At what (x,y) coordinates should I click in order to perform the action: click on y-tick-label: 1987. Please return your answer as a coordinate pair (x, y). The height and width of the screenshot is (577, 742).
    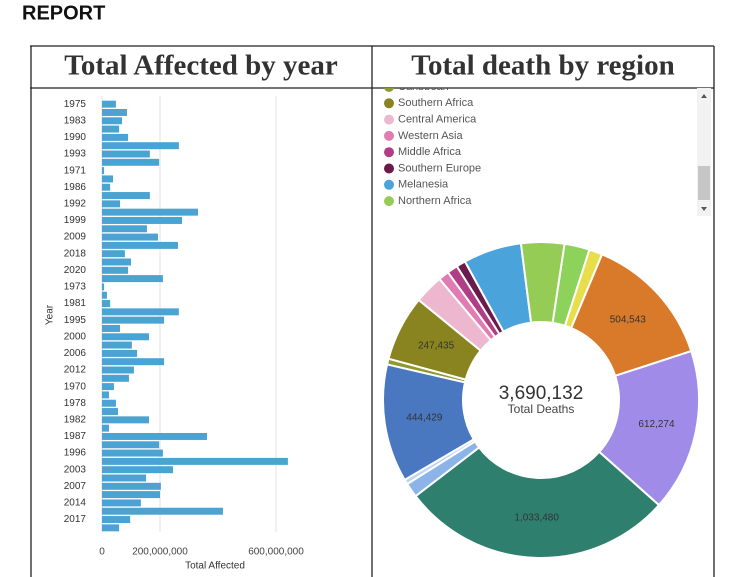
    Looking at the image, I should click on (75, 436).